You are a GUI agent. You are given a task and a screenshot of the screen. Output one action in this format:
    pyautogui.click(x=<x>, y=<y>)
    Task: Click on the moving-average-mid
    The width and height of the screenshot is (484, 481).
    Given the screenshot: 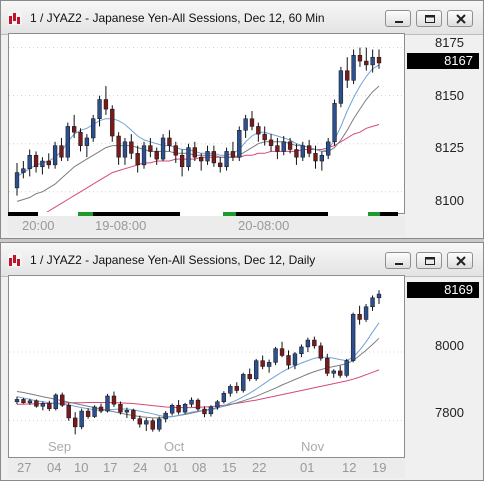 What is the action you would take?
    pyautogui.click(x=198, y=378)
    